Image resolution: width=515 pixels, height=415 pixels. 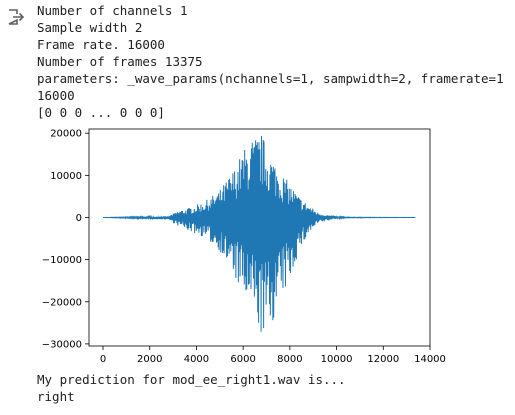 What do you see at coordinates (56, 95) in the screenshot?
I see `output-line: 16000` at bounding box center [56, 95].